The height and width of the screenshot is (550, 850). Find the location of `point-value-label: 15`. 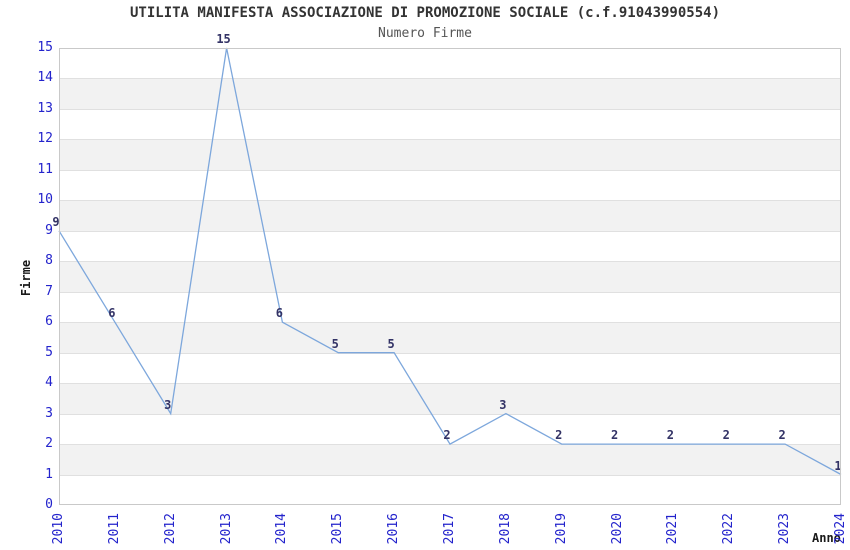

point-value-label: 15 is located at coordinates (223, 39).